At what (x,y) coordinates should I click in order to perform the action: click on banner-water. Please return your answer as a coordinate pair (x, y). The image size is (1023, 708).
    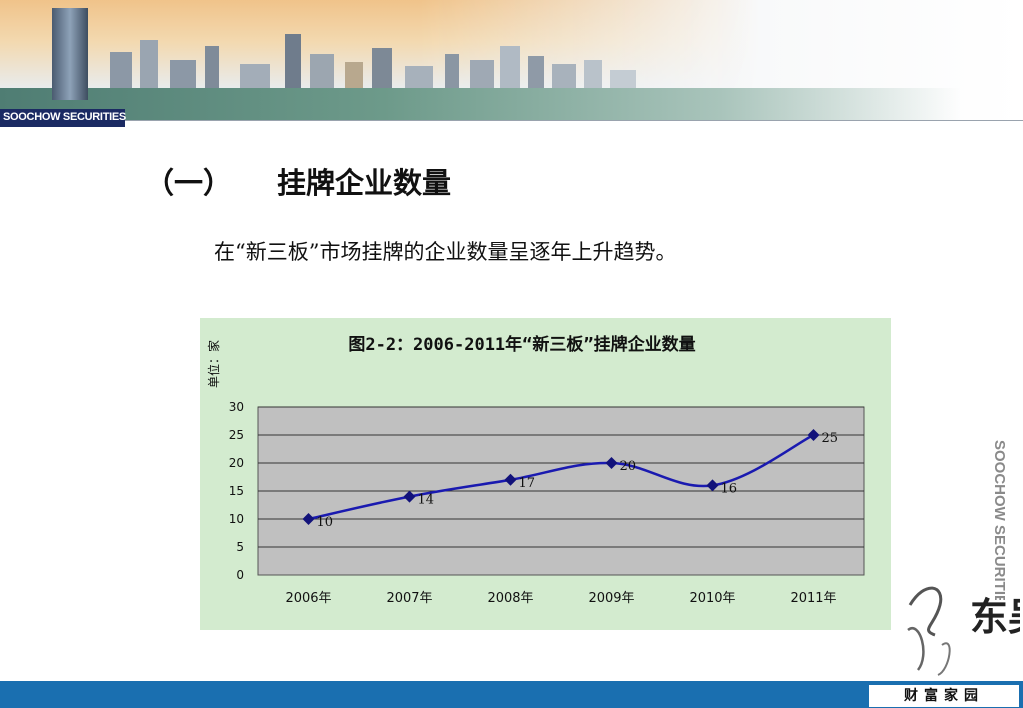
    Looking at the image, I should click on (480, 104).